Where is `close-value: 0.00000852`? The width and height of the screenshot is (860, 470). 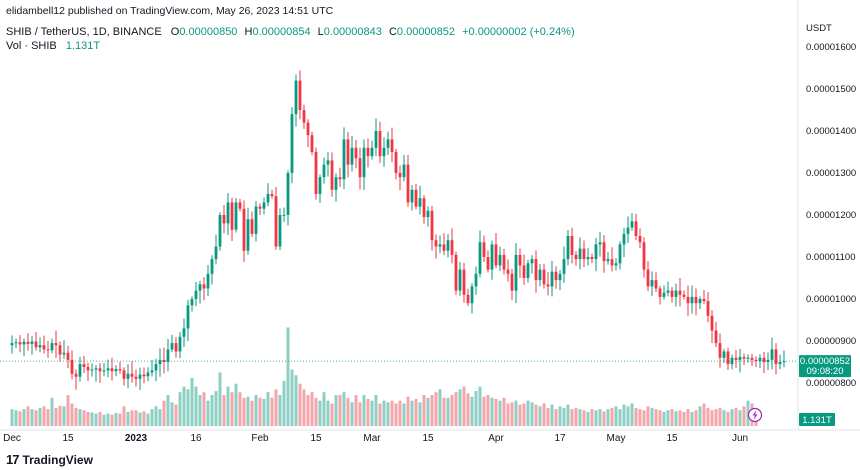
close-value: 0.00000852 is located at coordinates (426, 32).